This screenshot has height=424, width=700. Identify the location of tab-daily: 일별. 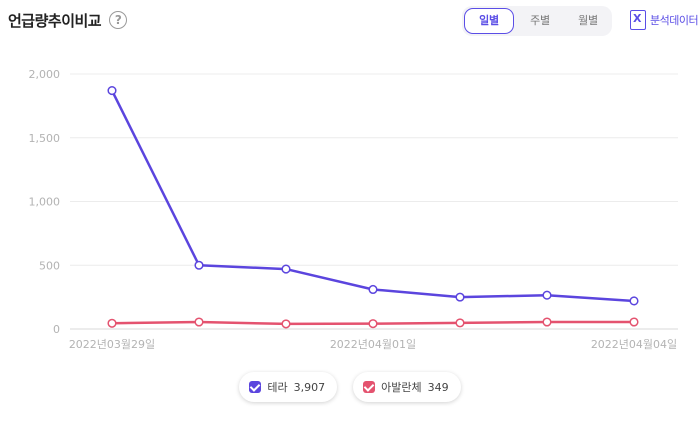
(489, 21).